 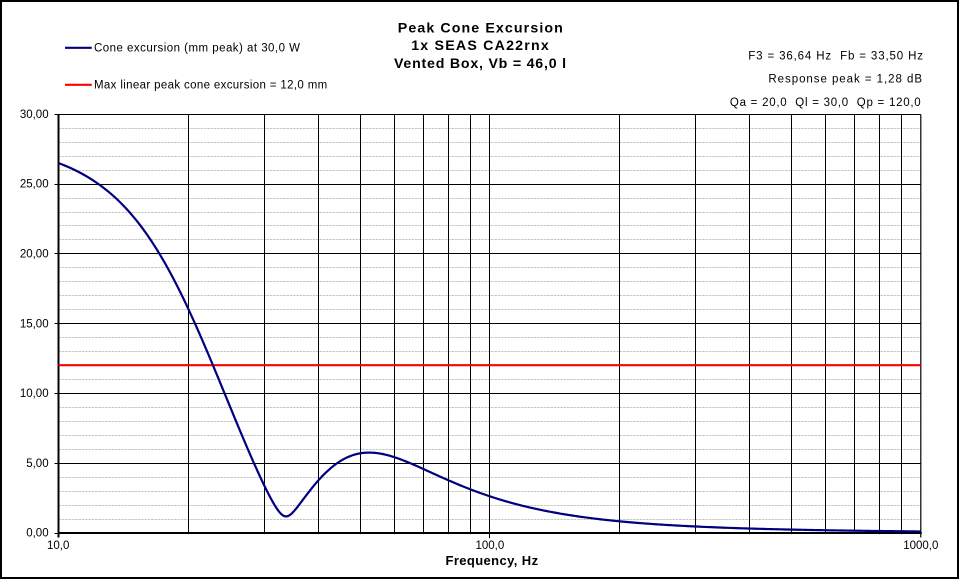 What do you see at coordinates (480, 46) in the screenshot?
I see `svg-text: 1x SEAS CA22rnx` at bounding box center [480, 46].